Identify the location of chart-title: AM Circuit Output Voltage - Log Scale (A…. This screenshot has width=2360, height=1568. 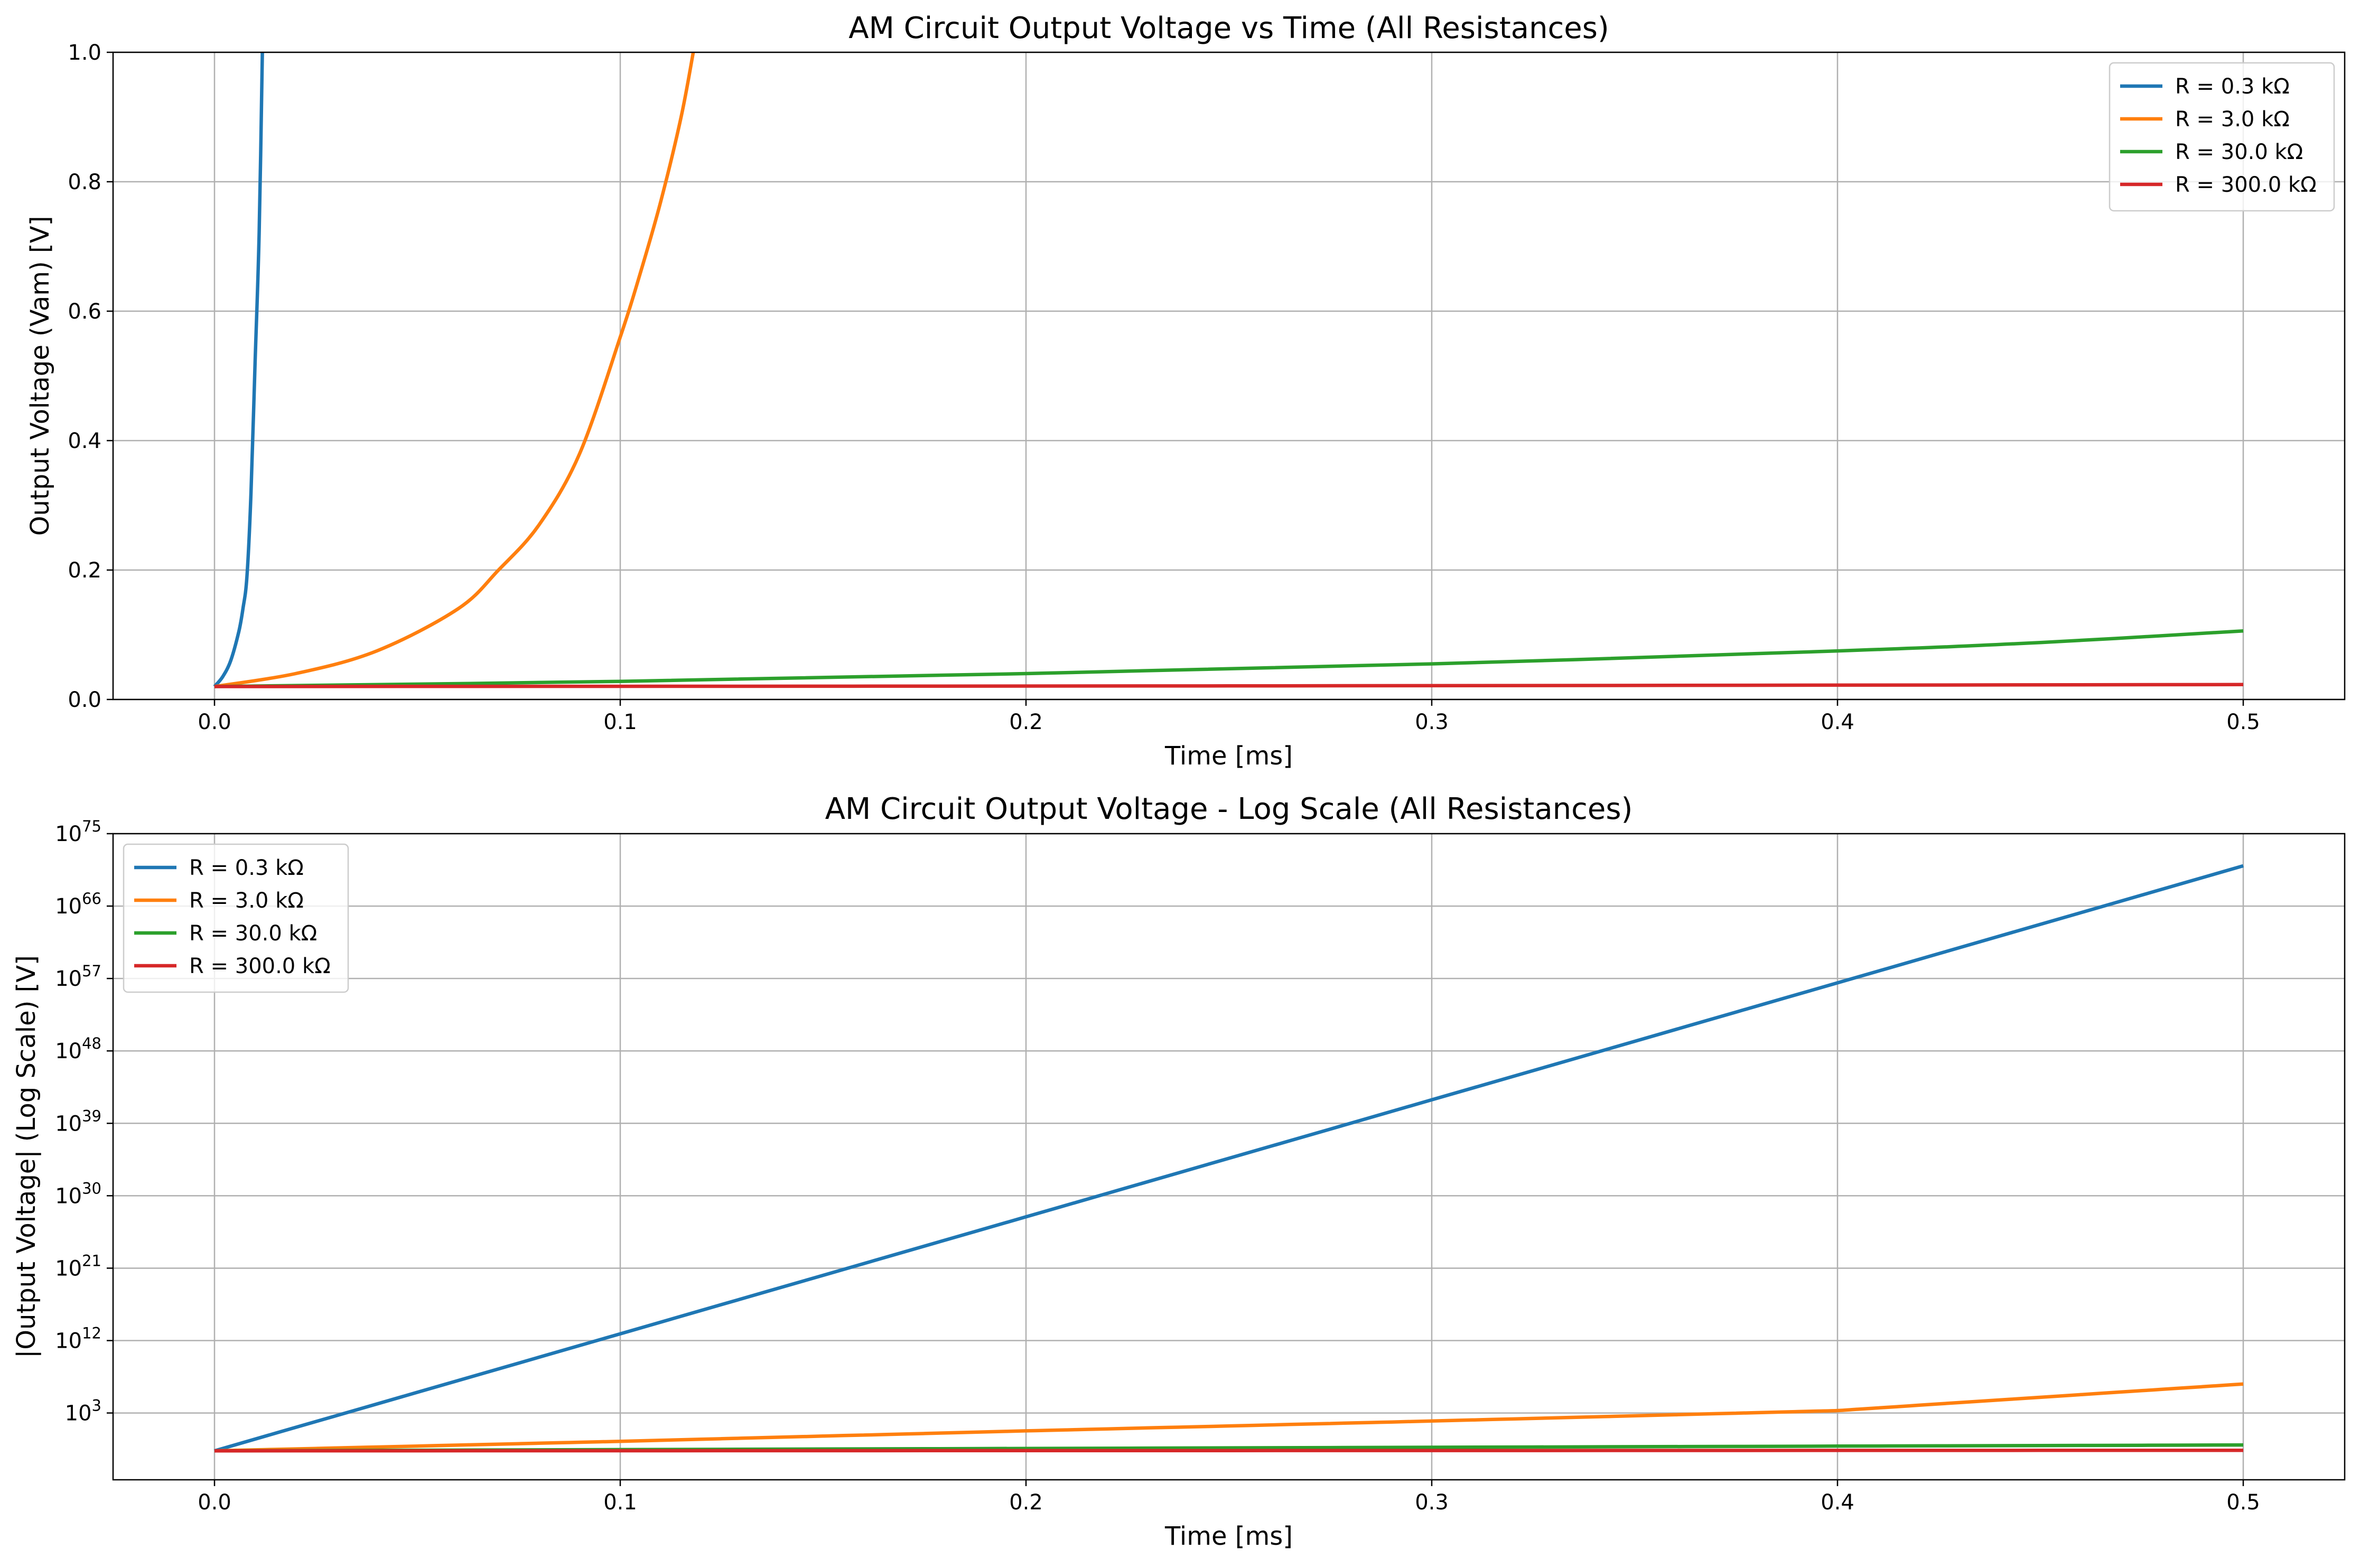
(1229, 809).